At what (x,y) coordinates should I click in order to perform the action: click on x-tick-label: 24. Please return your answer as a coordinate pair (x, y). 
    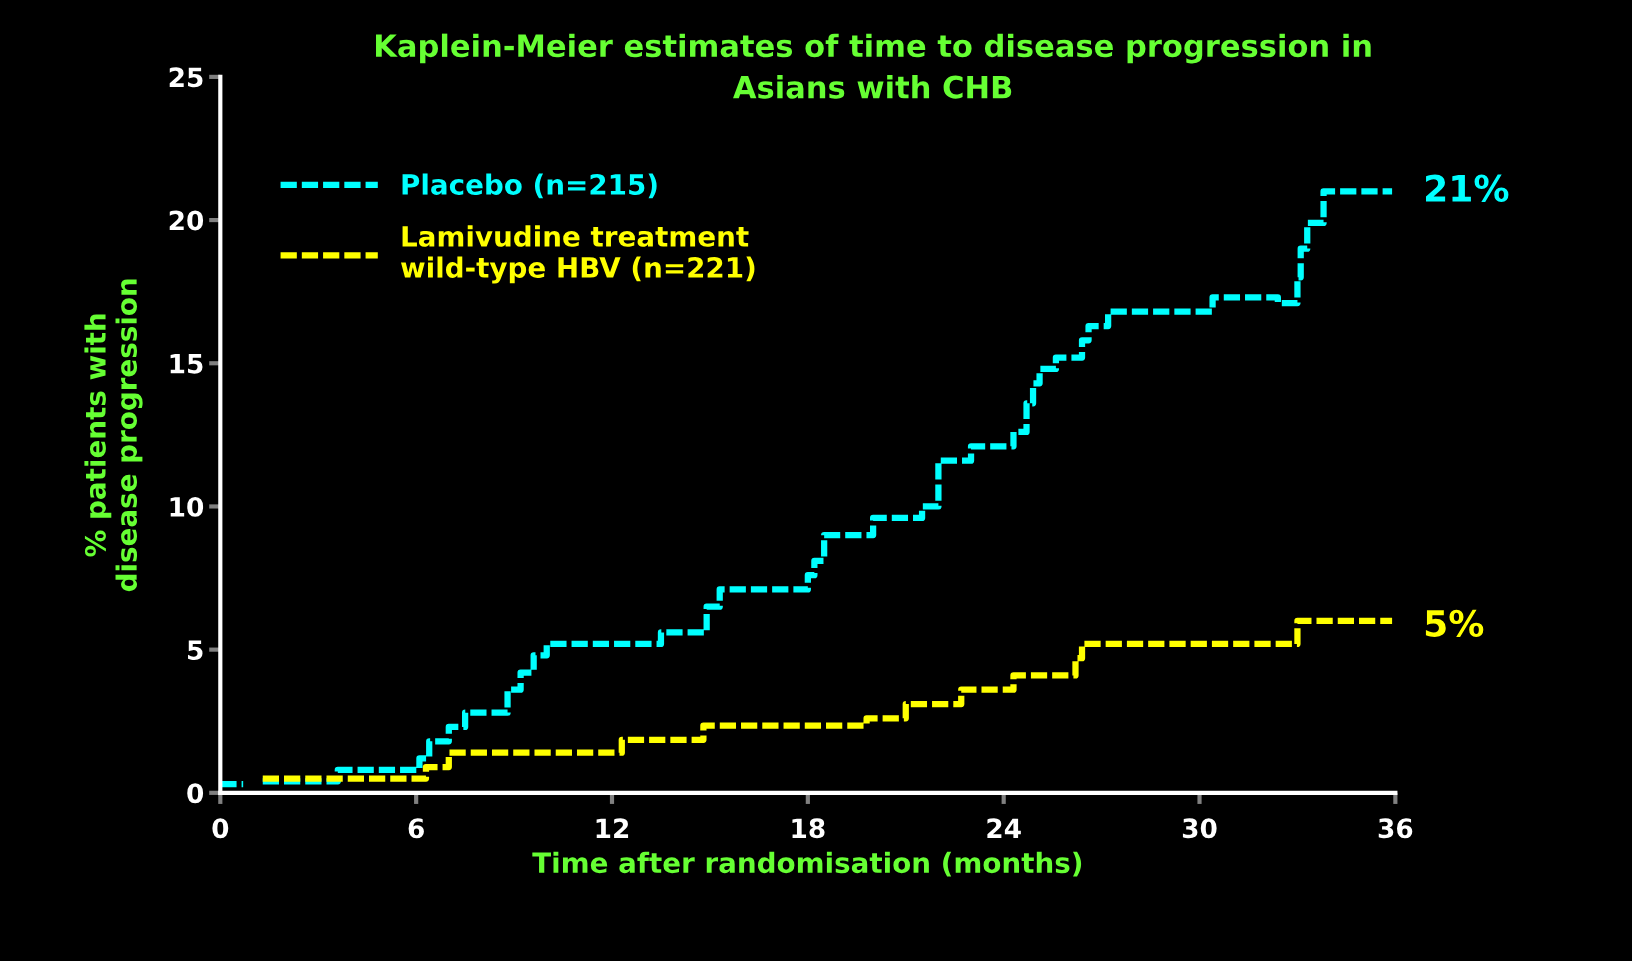
    Looking at the image, I should click on (1004, 828).